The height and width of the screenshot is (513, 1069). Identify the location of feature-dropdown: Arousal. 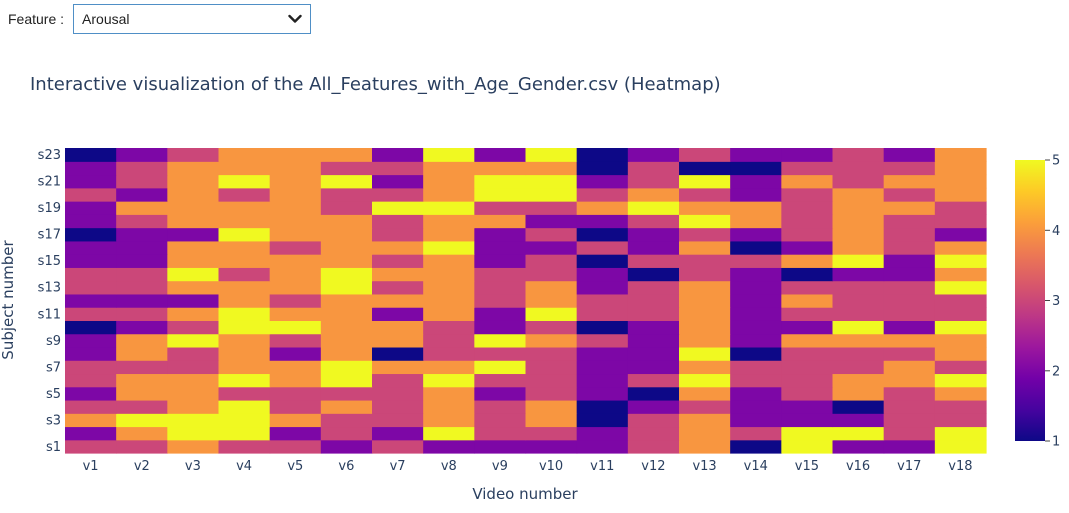
(192, 19).